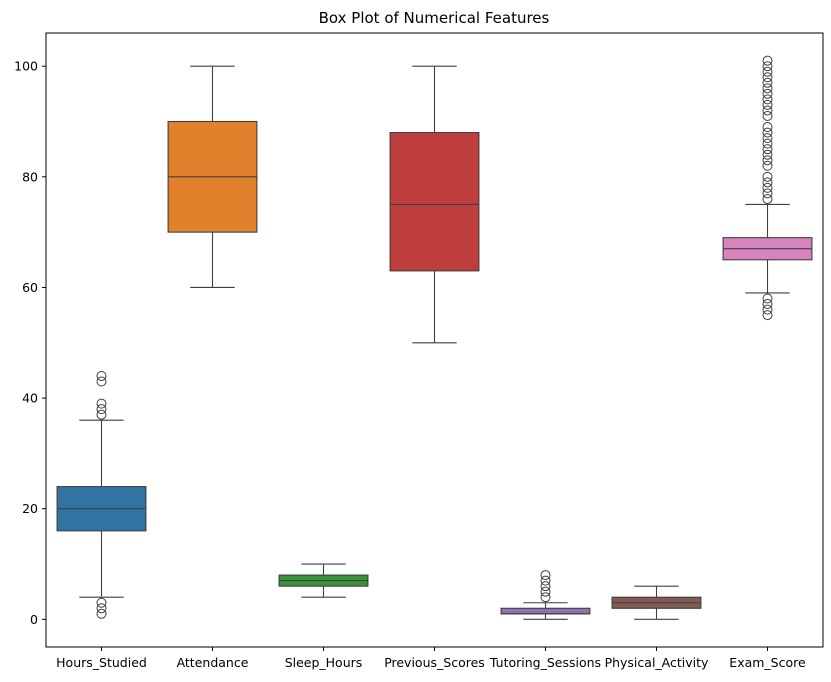  What do you see at coordinates (767, 662) in the screenshot?
I see `x-tick-label: Exam_Score` at bounding box center [767, 662].